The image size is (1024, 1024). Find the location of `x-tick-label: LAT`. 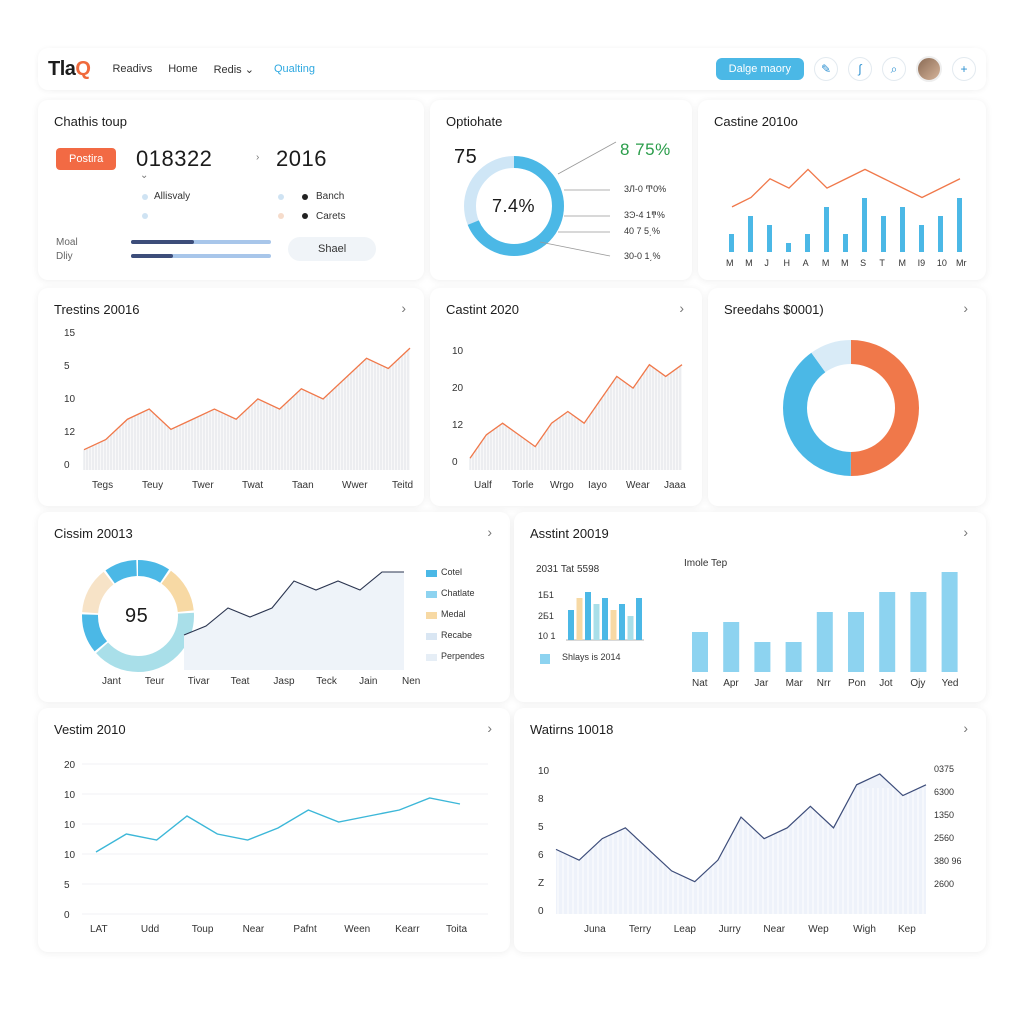

x-tick-label: LAT is located at coordinates (99, 929).